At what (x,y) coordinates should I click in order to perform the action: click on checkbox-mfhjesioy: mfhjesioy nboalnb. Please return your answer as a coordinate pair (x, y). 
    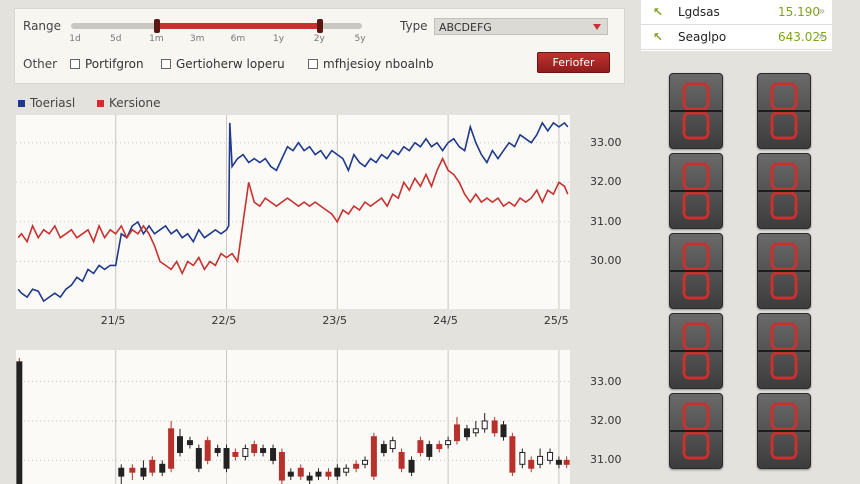
    Looking at the image, I should click on (371, 64).